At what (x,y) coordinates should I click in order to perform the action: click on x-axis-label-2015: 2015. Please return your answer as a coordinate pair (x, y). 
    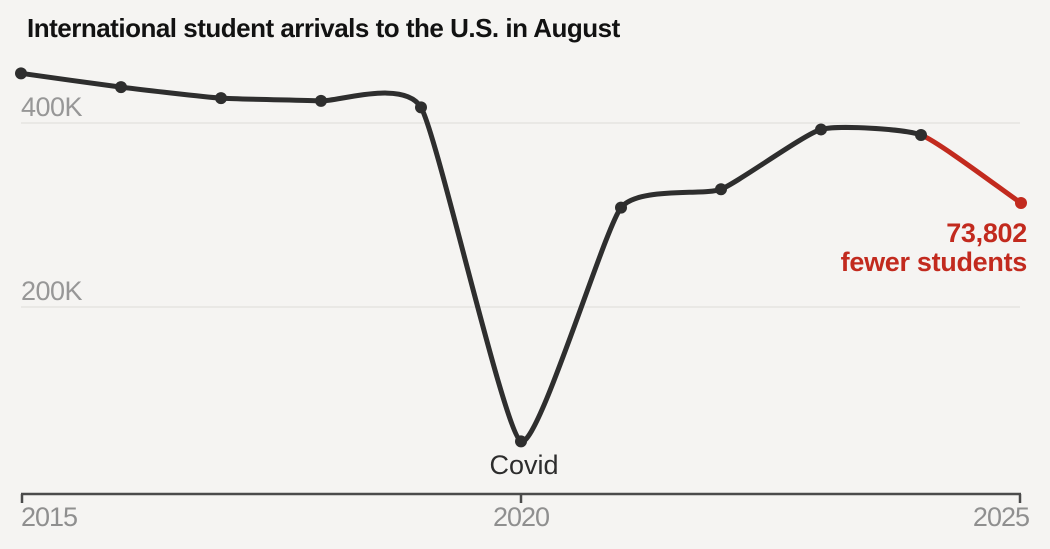
    Looking at the image, I should click on (49, 517).